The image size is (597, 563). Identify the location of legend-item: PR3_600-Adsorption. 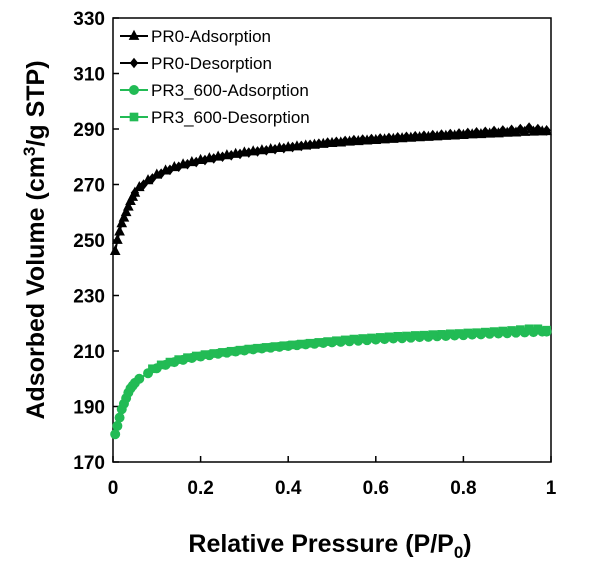
(214, 90).